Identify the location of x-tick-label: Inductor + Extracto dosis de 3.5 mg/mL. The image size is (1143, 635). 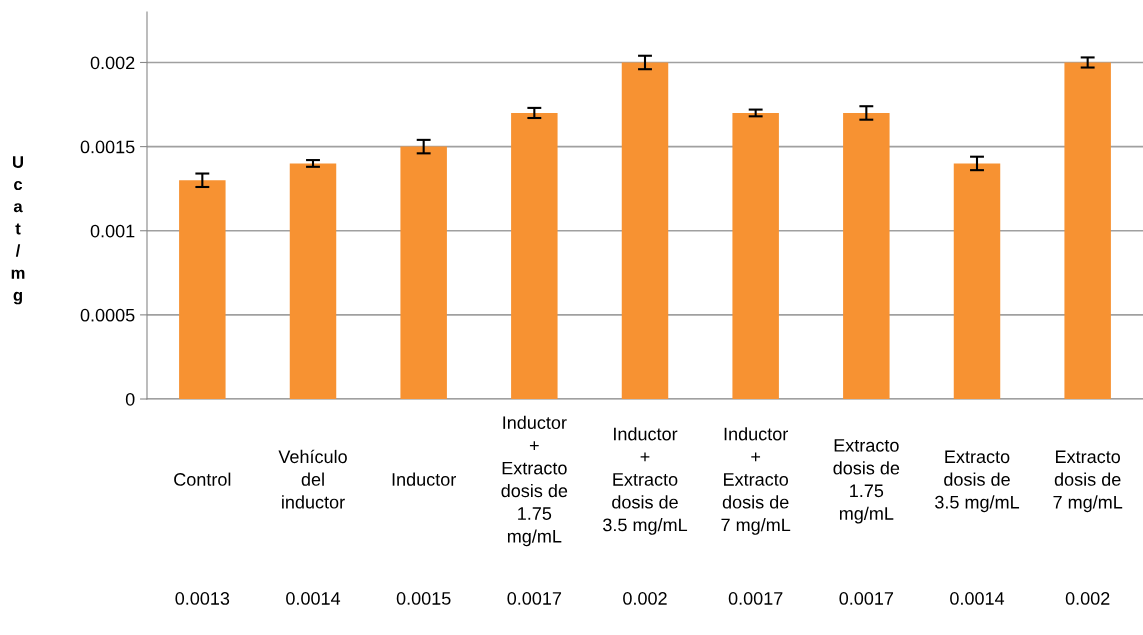
(645, 481).